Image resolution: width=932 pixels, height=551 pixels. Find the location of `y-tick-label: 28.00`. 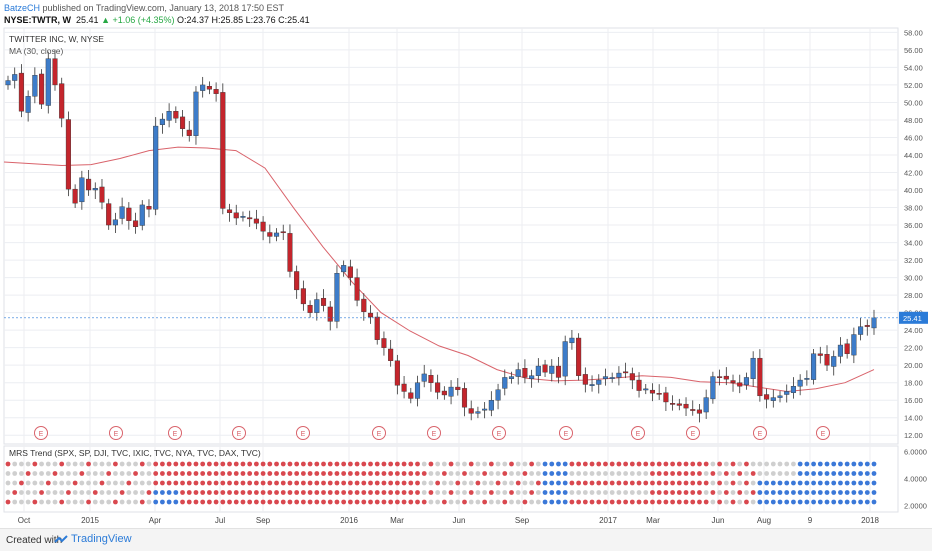

y-tick-label: 28.00 is located at coordinates (913, 295).